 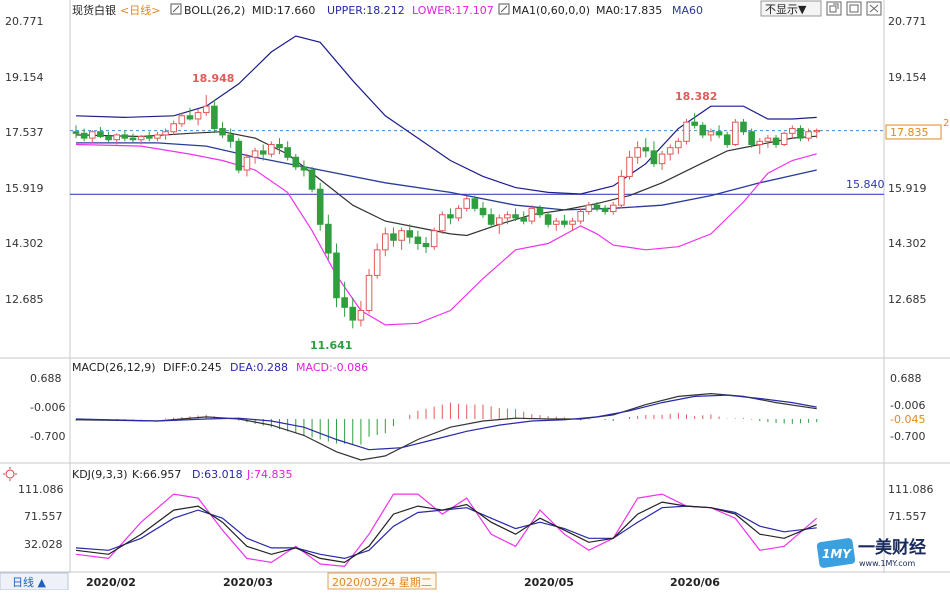 What do you see at coordinates (259, 367) in the screenshot?
I see `macd-dea-value: DEA:0.288` at bounding box center [259, 367].